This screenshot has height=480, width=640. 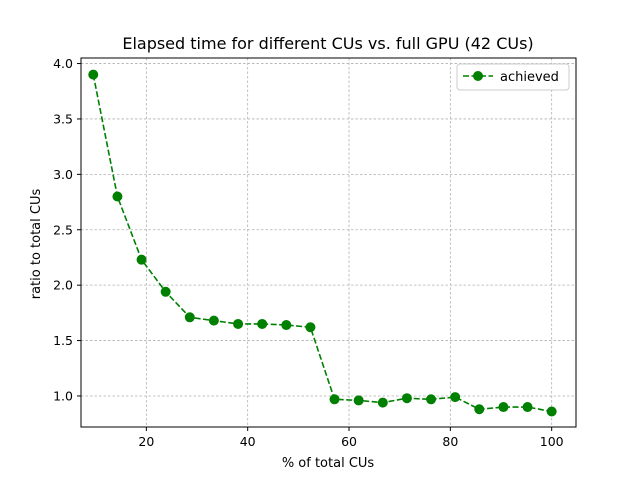 What do you see at coordinates (63, 63) in the screenshot?
I see `y-tick-label: 4.0` at bounding box center [63, 63].